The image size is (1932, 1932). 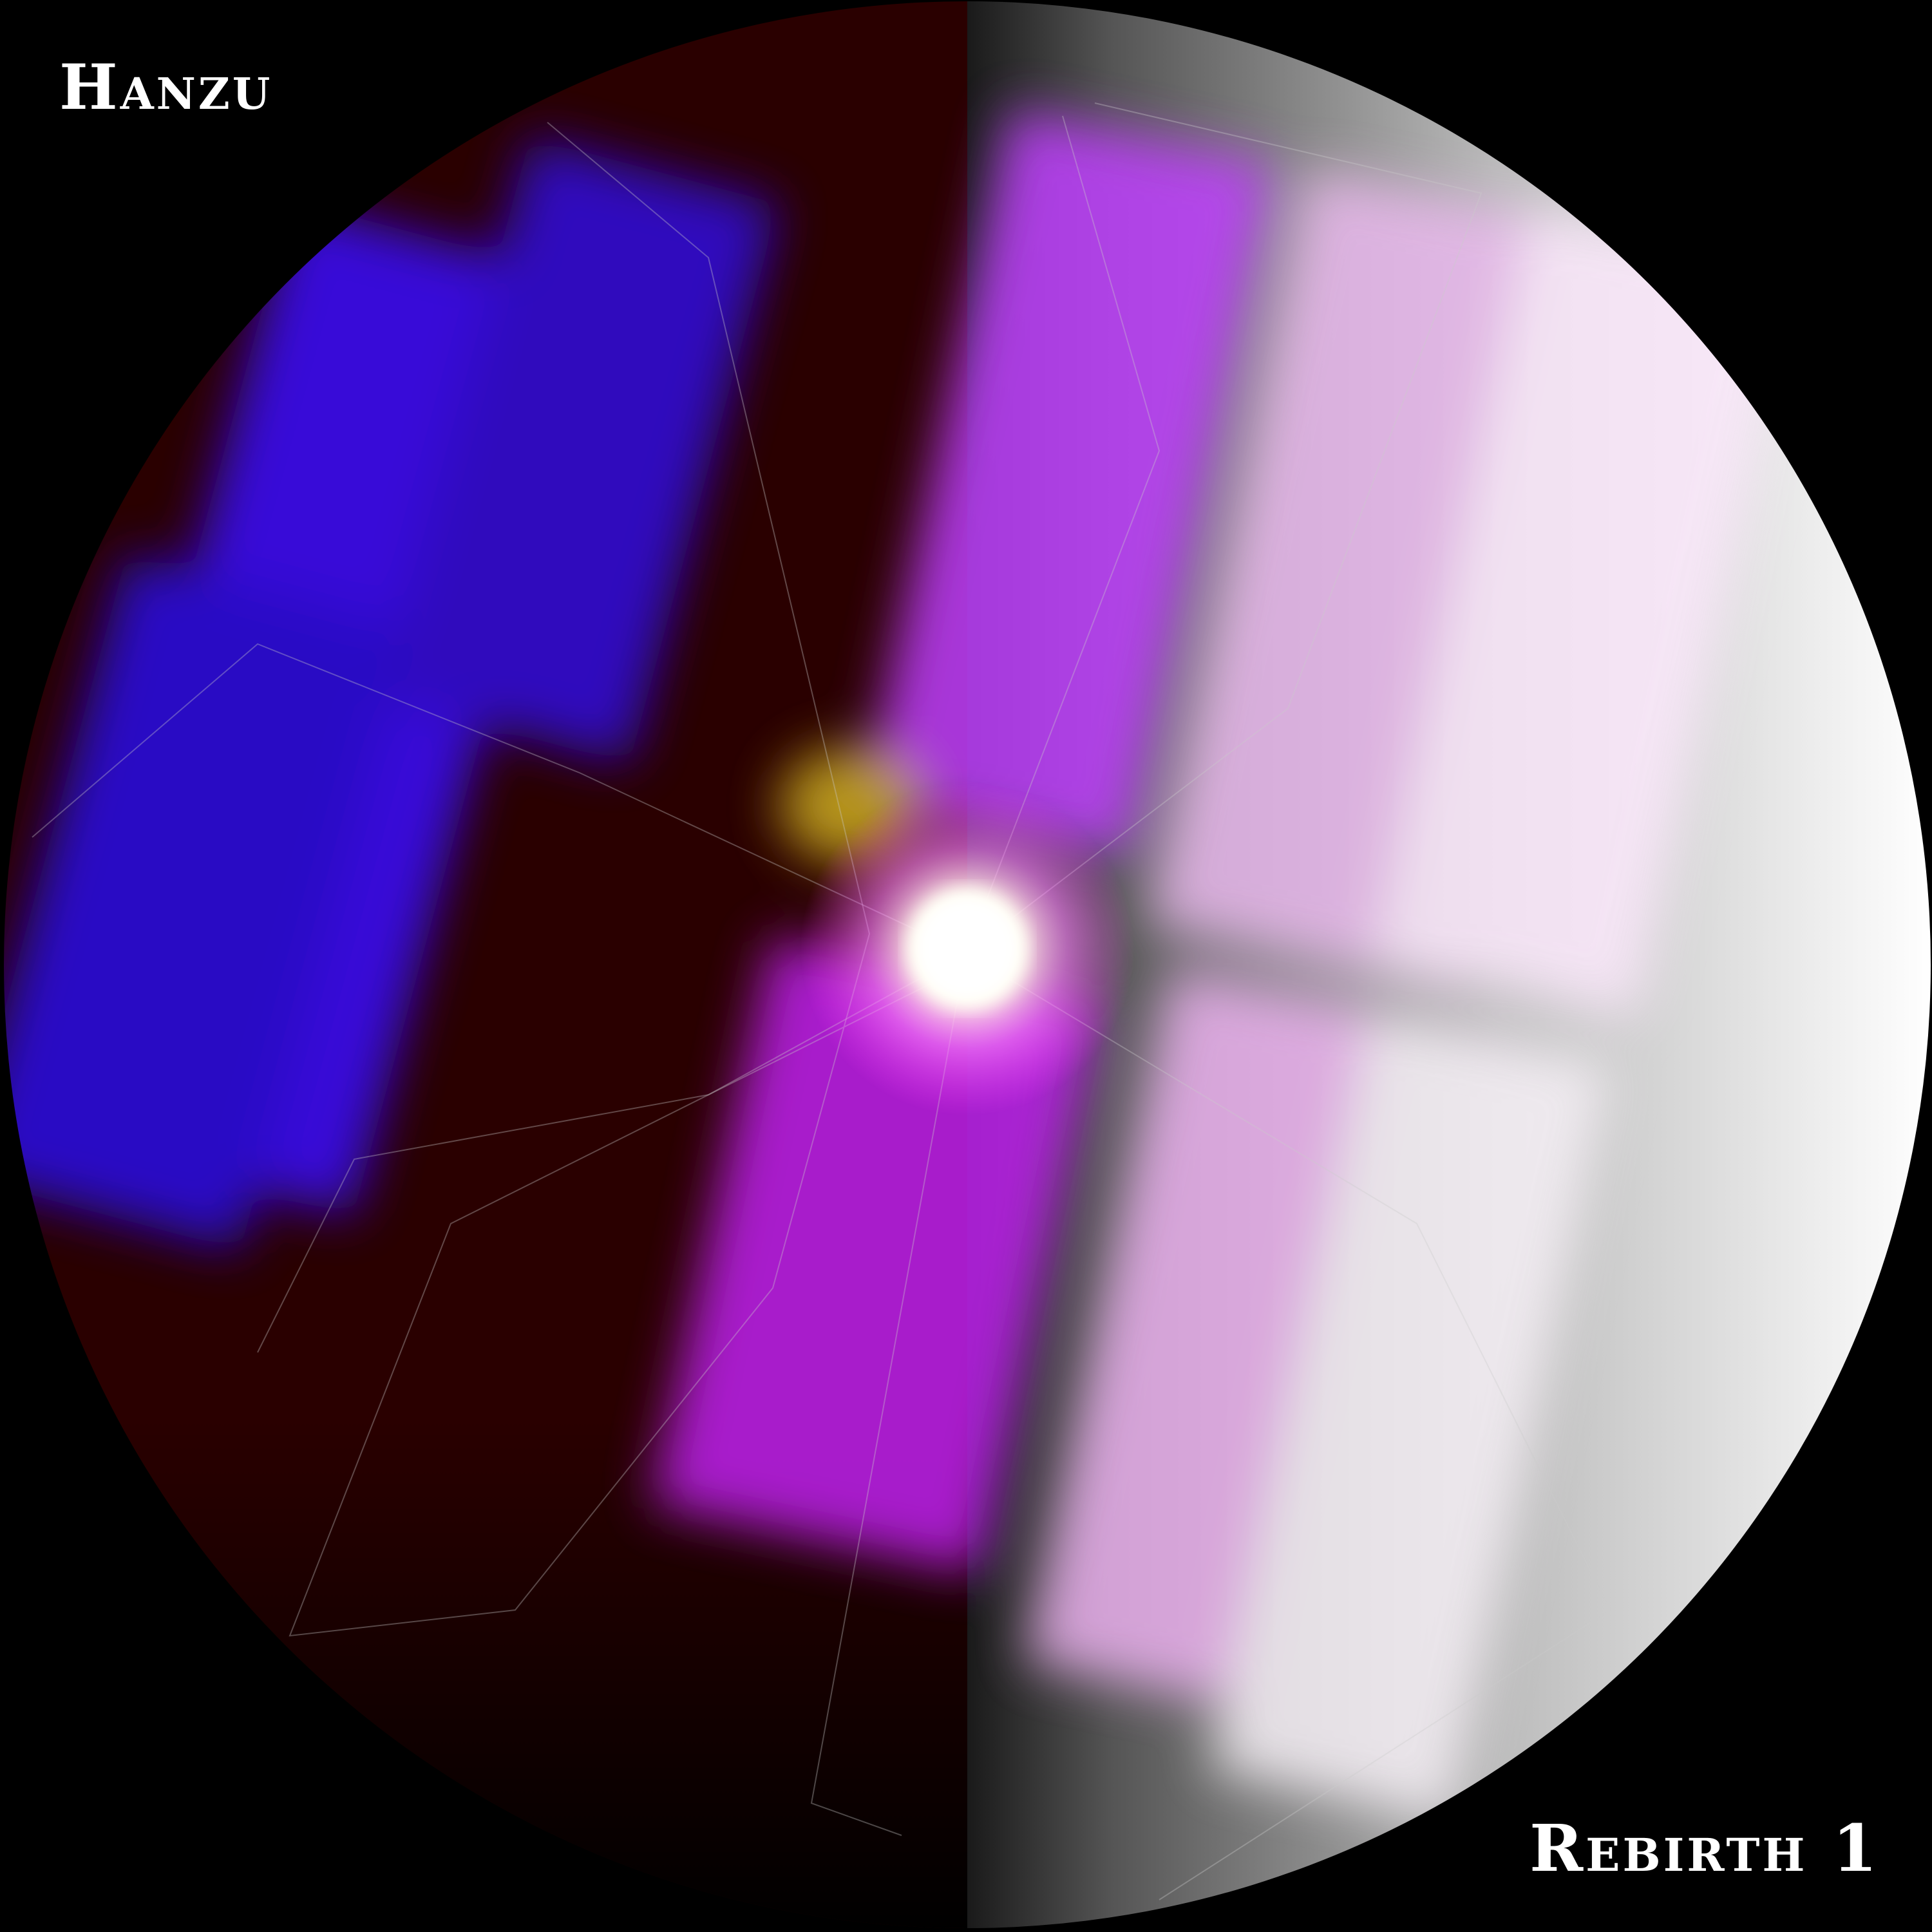 What do you see at coordinates (1705, 1848) in the screenshot?
I see `album-title: Rebirth 1` at bounding box center [1705, 1848].